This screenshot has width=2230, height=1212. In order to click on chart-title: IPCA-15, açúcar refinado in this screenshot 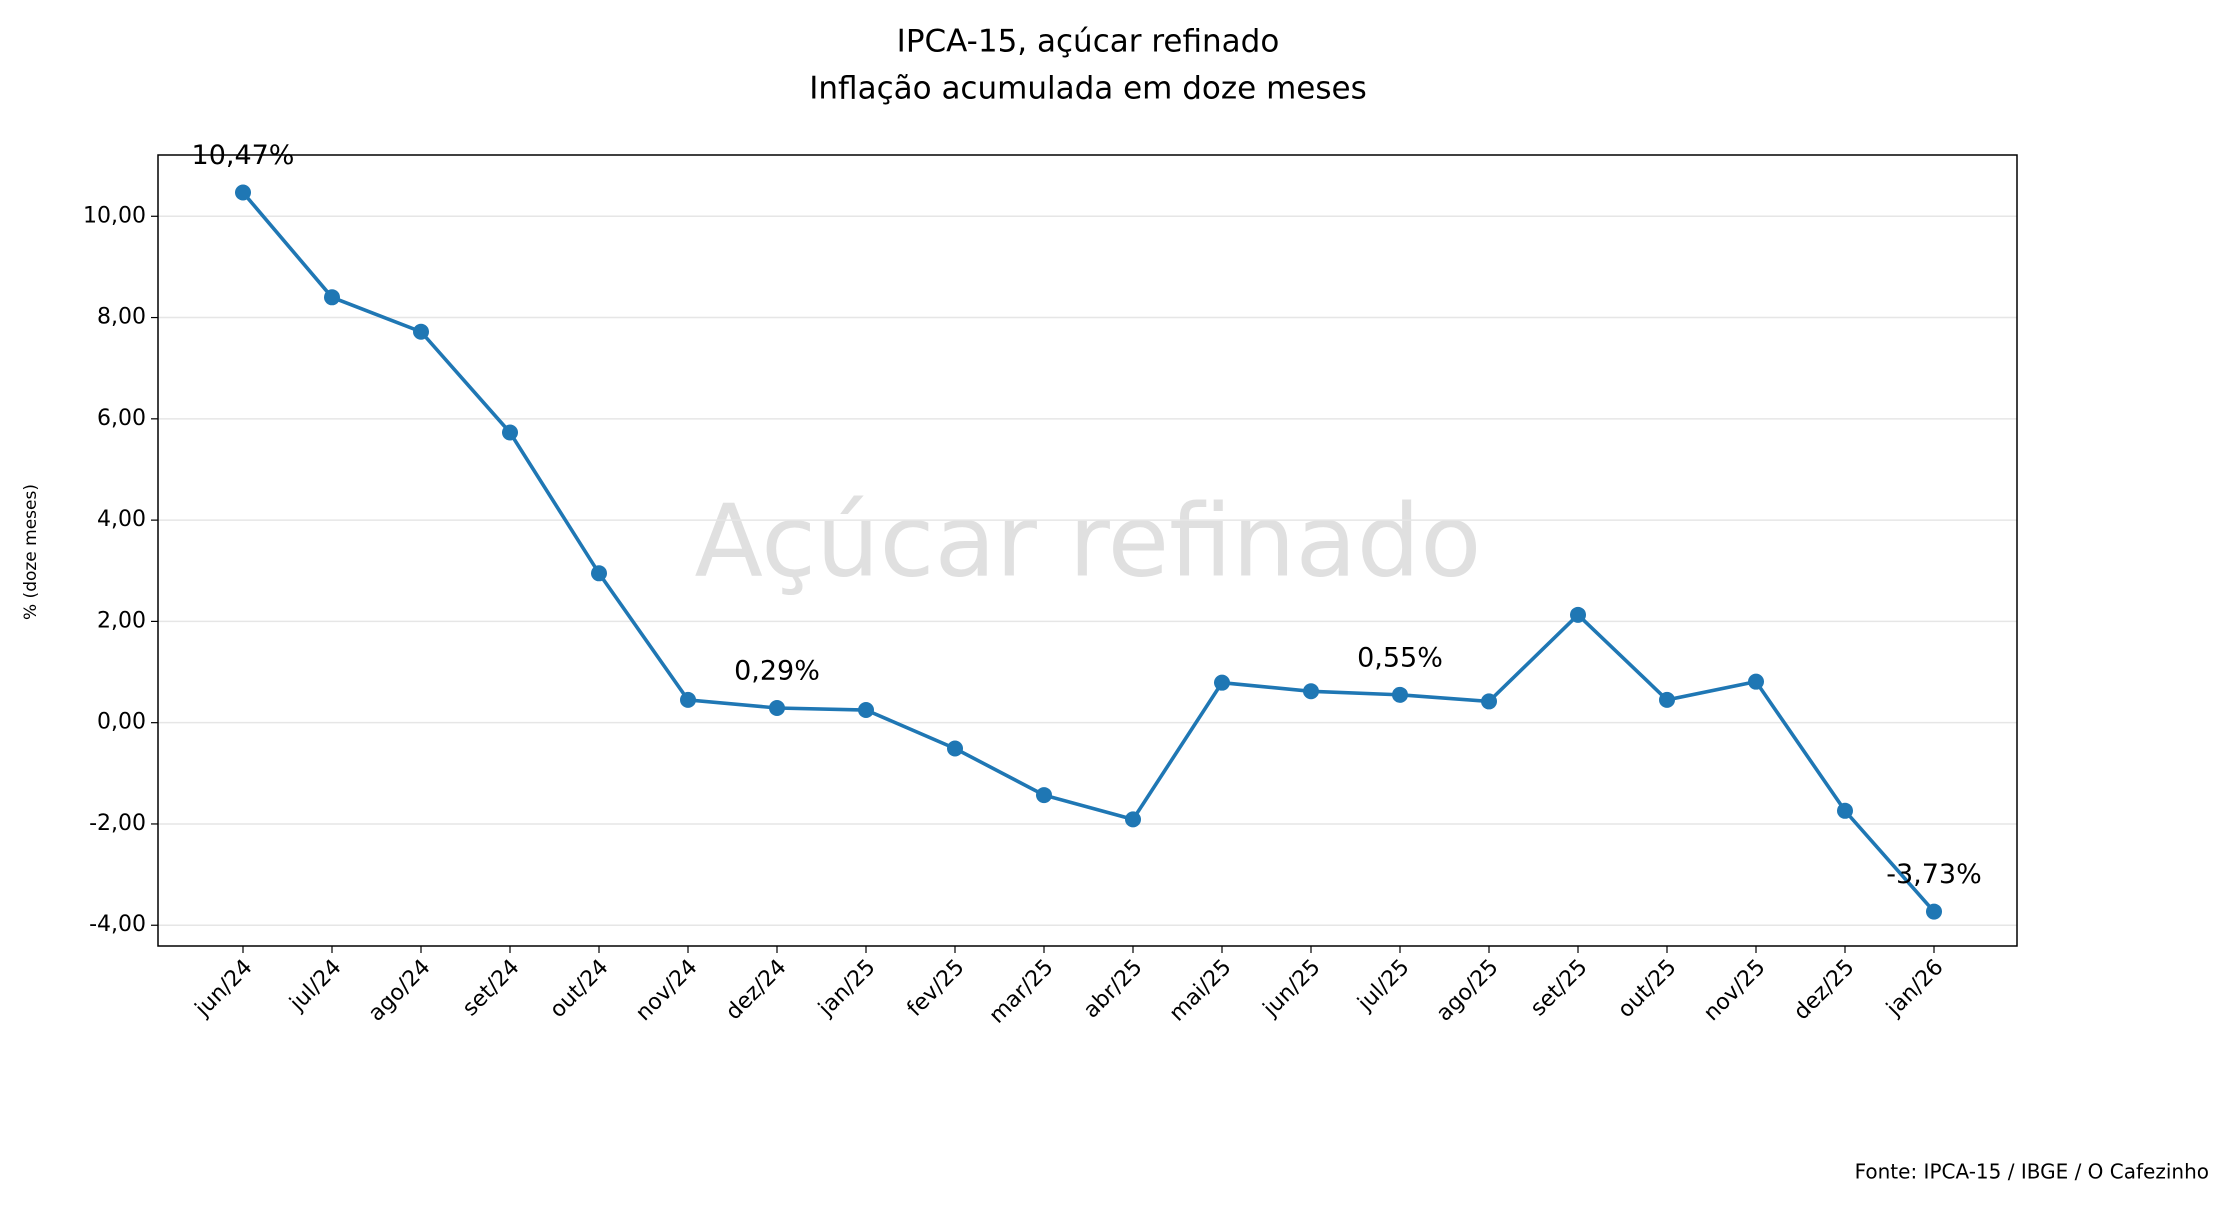, I will do `click(1088, 42)`.